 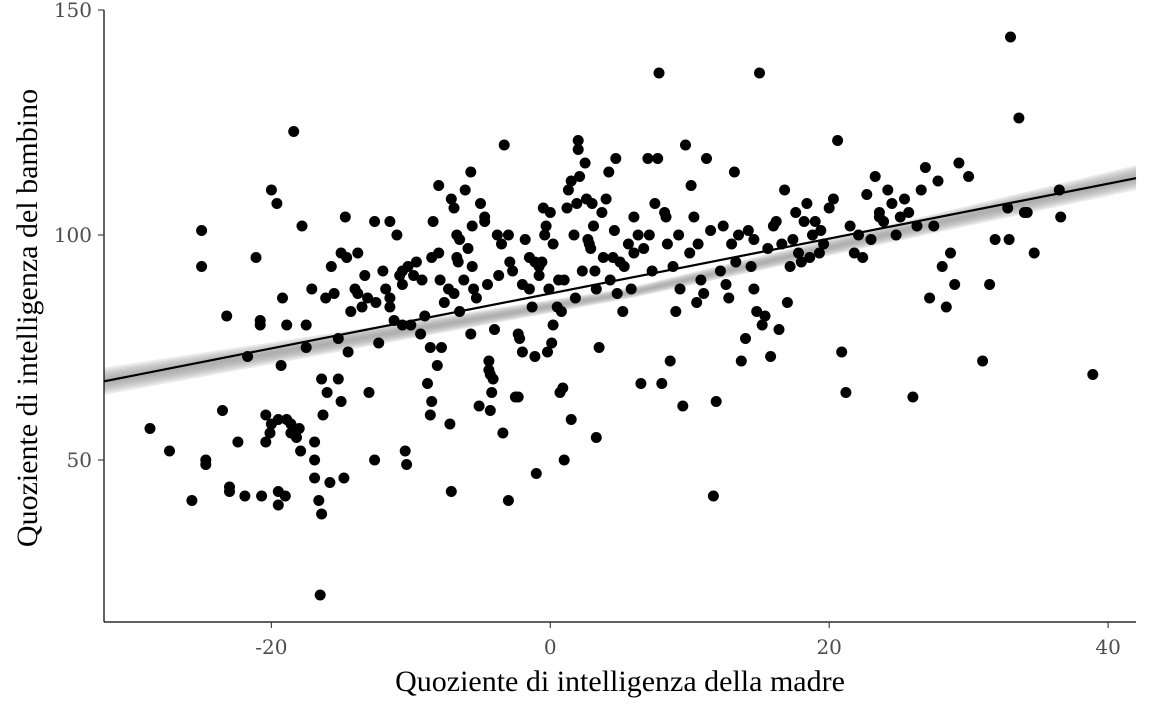 I want to click on y-tick-label: 150, so click(x=73, y=11).